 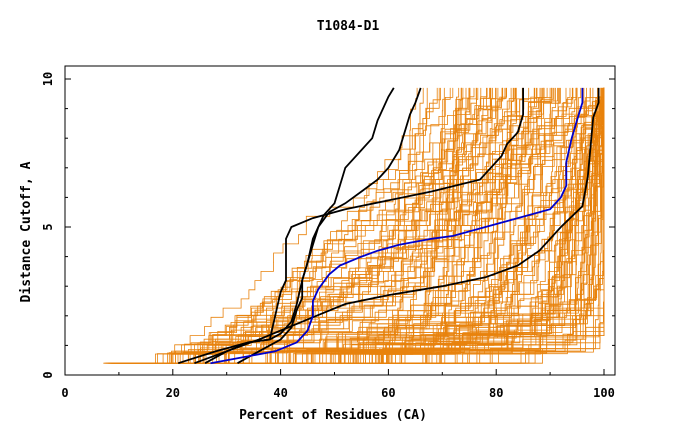 I want to click on y-tick-label: 0, so click(x=48, y=374).